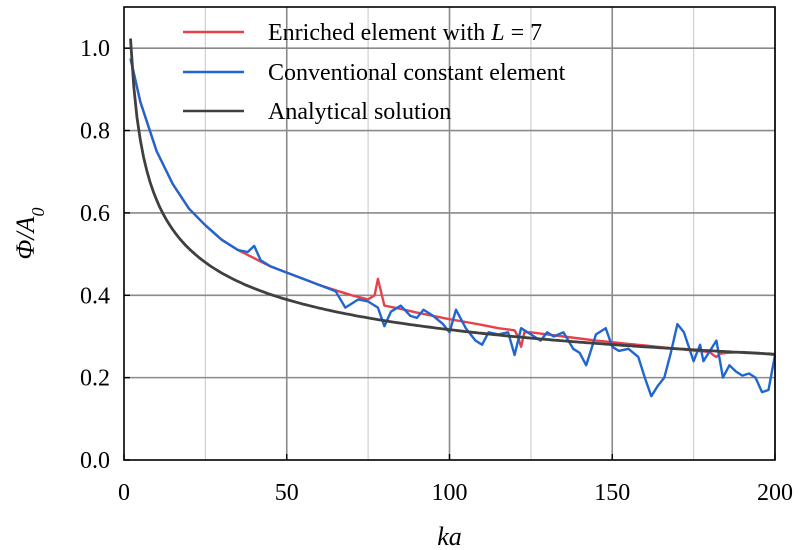 This screenshot has height=550, width=800. Describe the element at coordinates (449, 536) in the screenshot. I see `x-axis-title: ka` at that location.